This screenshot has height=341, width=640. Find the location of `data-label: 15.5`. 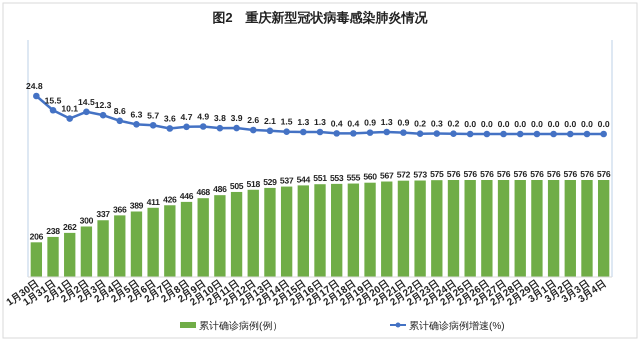

data-label: 15.5 is located at coordinates (53, 100).